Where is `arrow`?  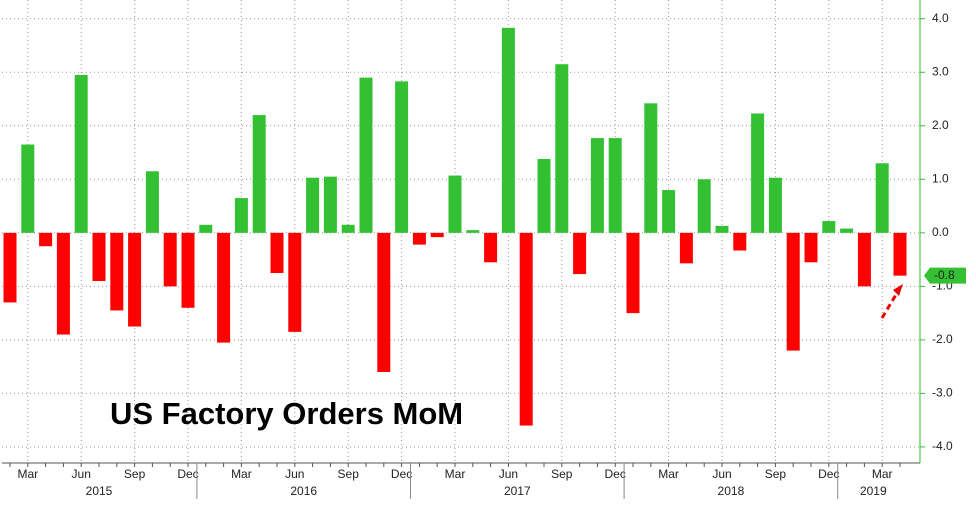
arrow is located at coordinates (889, 305).